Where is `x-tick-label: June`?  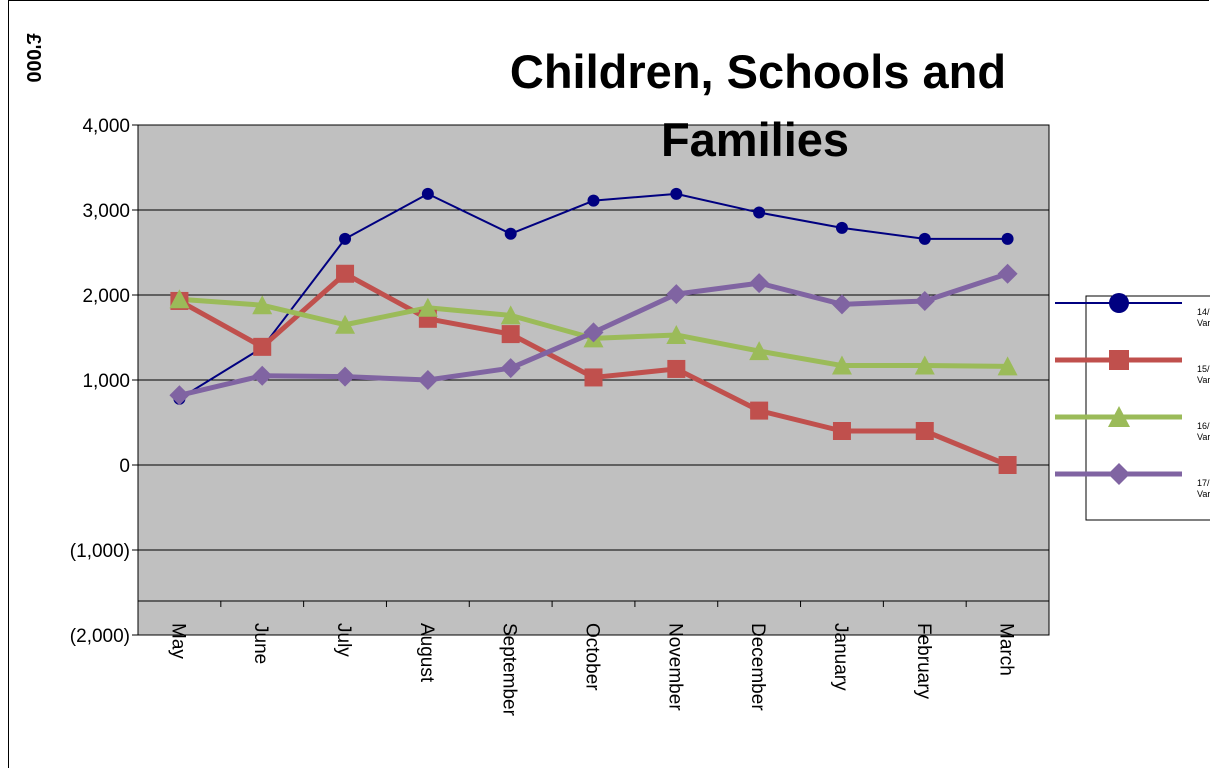 x-tick-label: June is located at coordinates (260, 643).